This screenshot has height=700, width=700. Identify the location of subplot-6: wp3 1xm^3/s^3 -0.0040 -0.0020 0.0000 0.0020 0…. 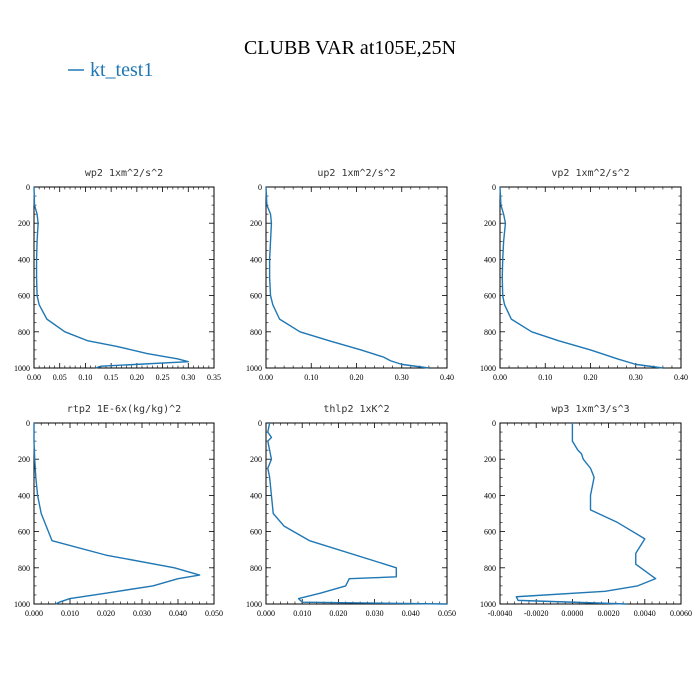
(586, 511).